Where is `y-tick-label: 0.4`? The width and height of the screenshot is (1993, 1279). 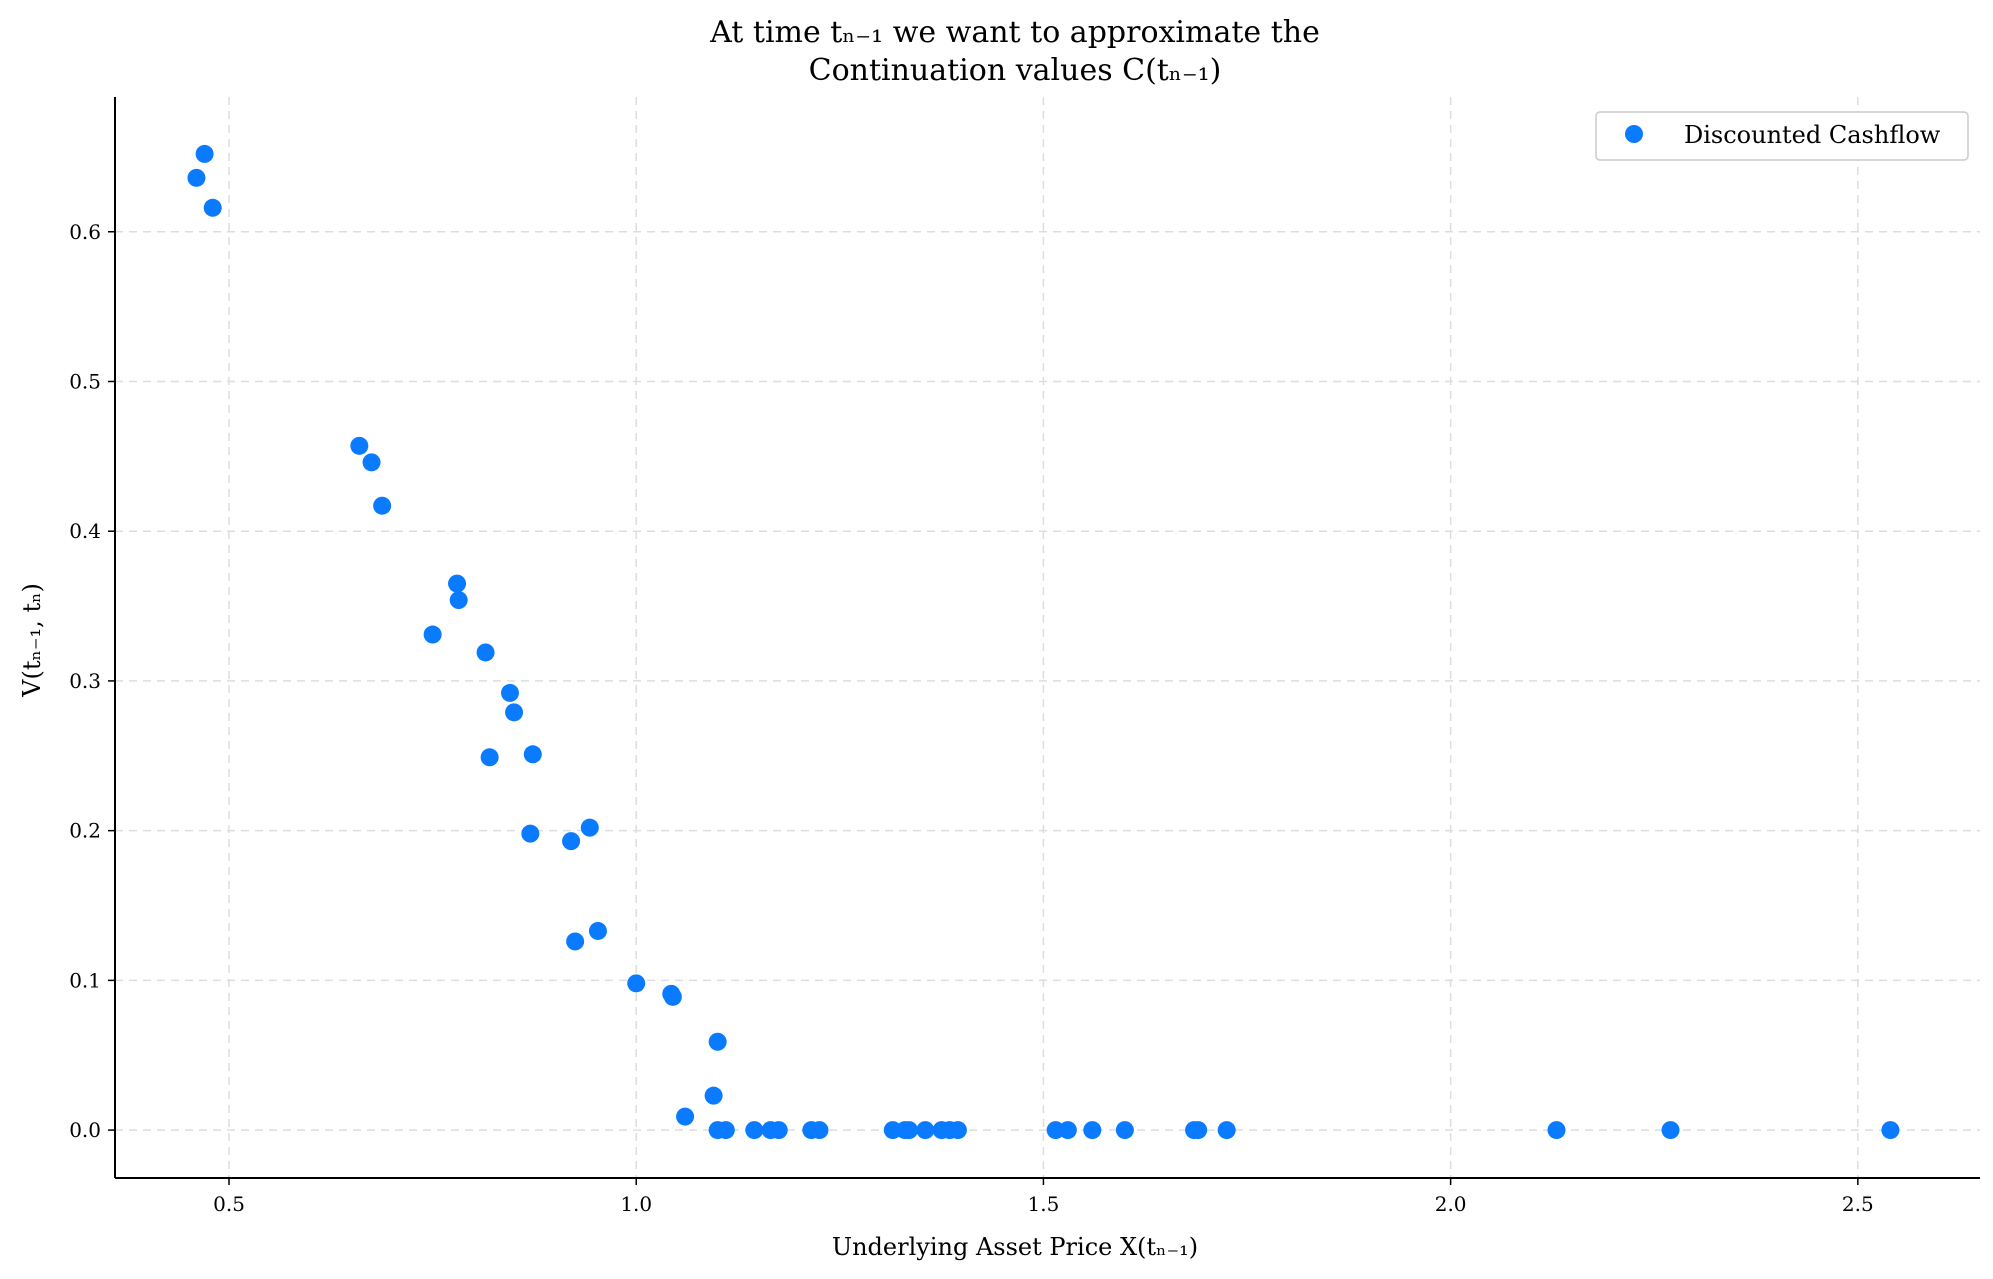 y-tick-label: 0.4 is located at coordinates (85, 531).